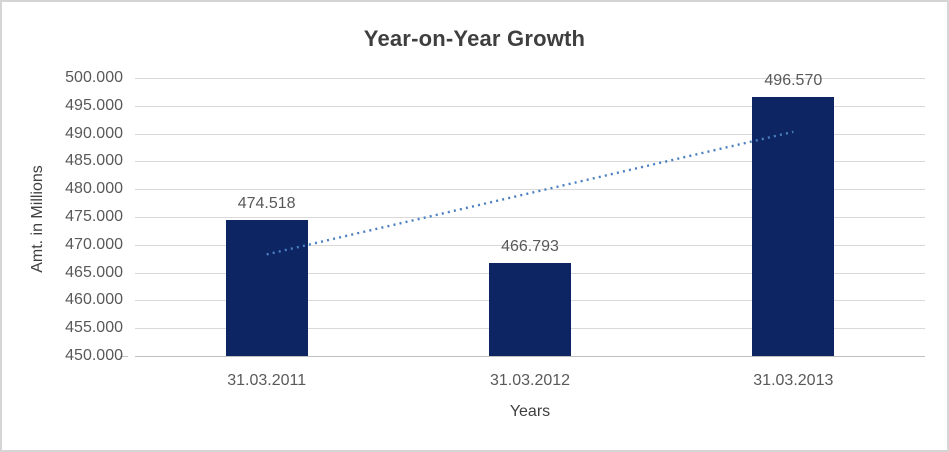 Image resolution: width=949 pixels, height=452 pixels. What do you see at coordinates (530, 246) in the screenshot?
I see `data-label: 466.793` at bounding box center [530, 246].